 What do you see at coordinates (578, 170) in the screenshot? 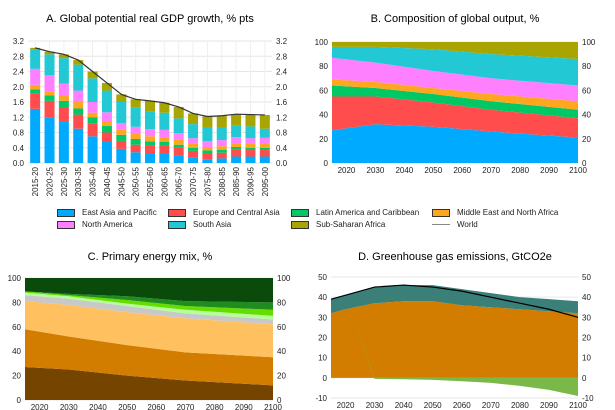
I see `x-tick-label: 2100` at bounding box center [578, 170].